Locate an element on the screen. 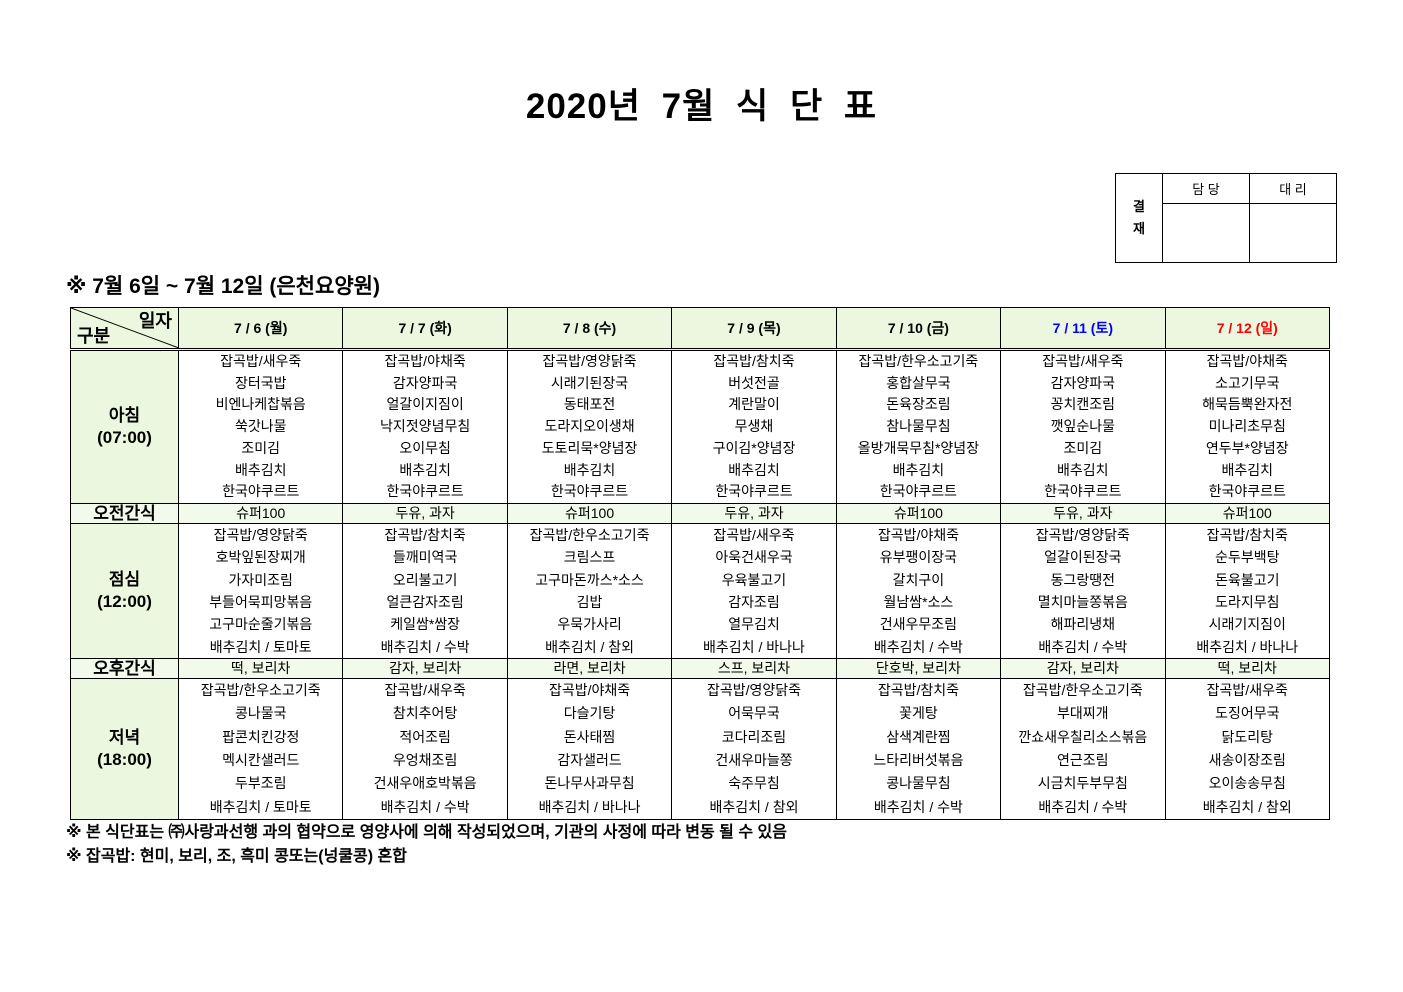 The height and width of the screenshot is (992, 1403). approval-label: 결 재 is located at coordinates (1139, 218).